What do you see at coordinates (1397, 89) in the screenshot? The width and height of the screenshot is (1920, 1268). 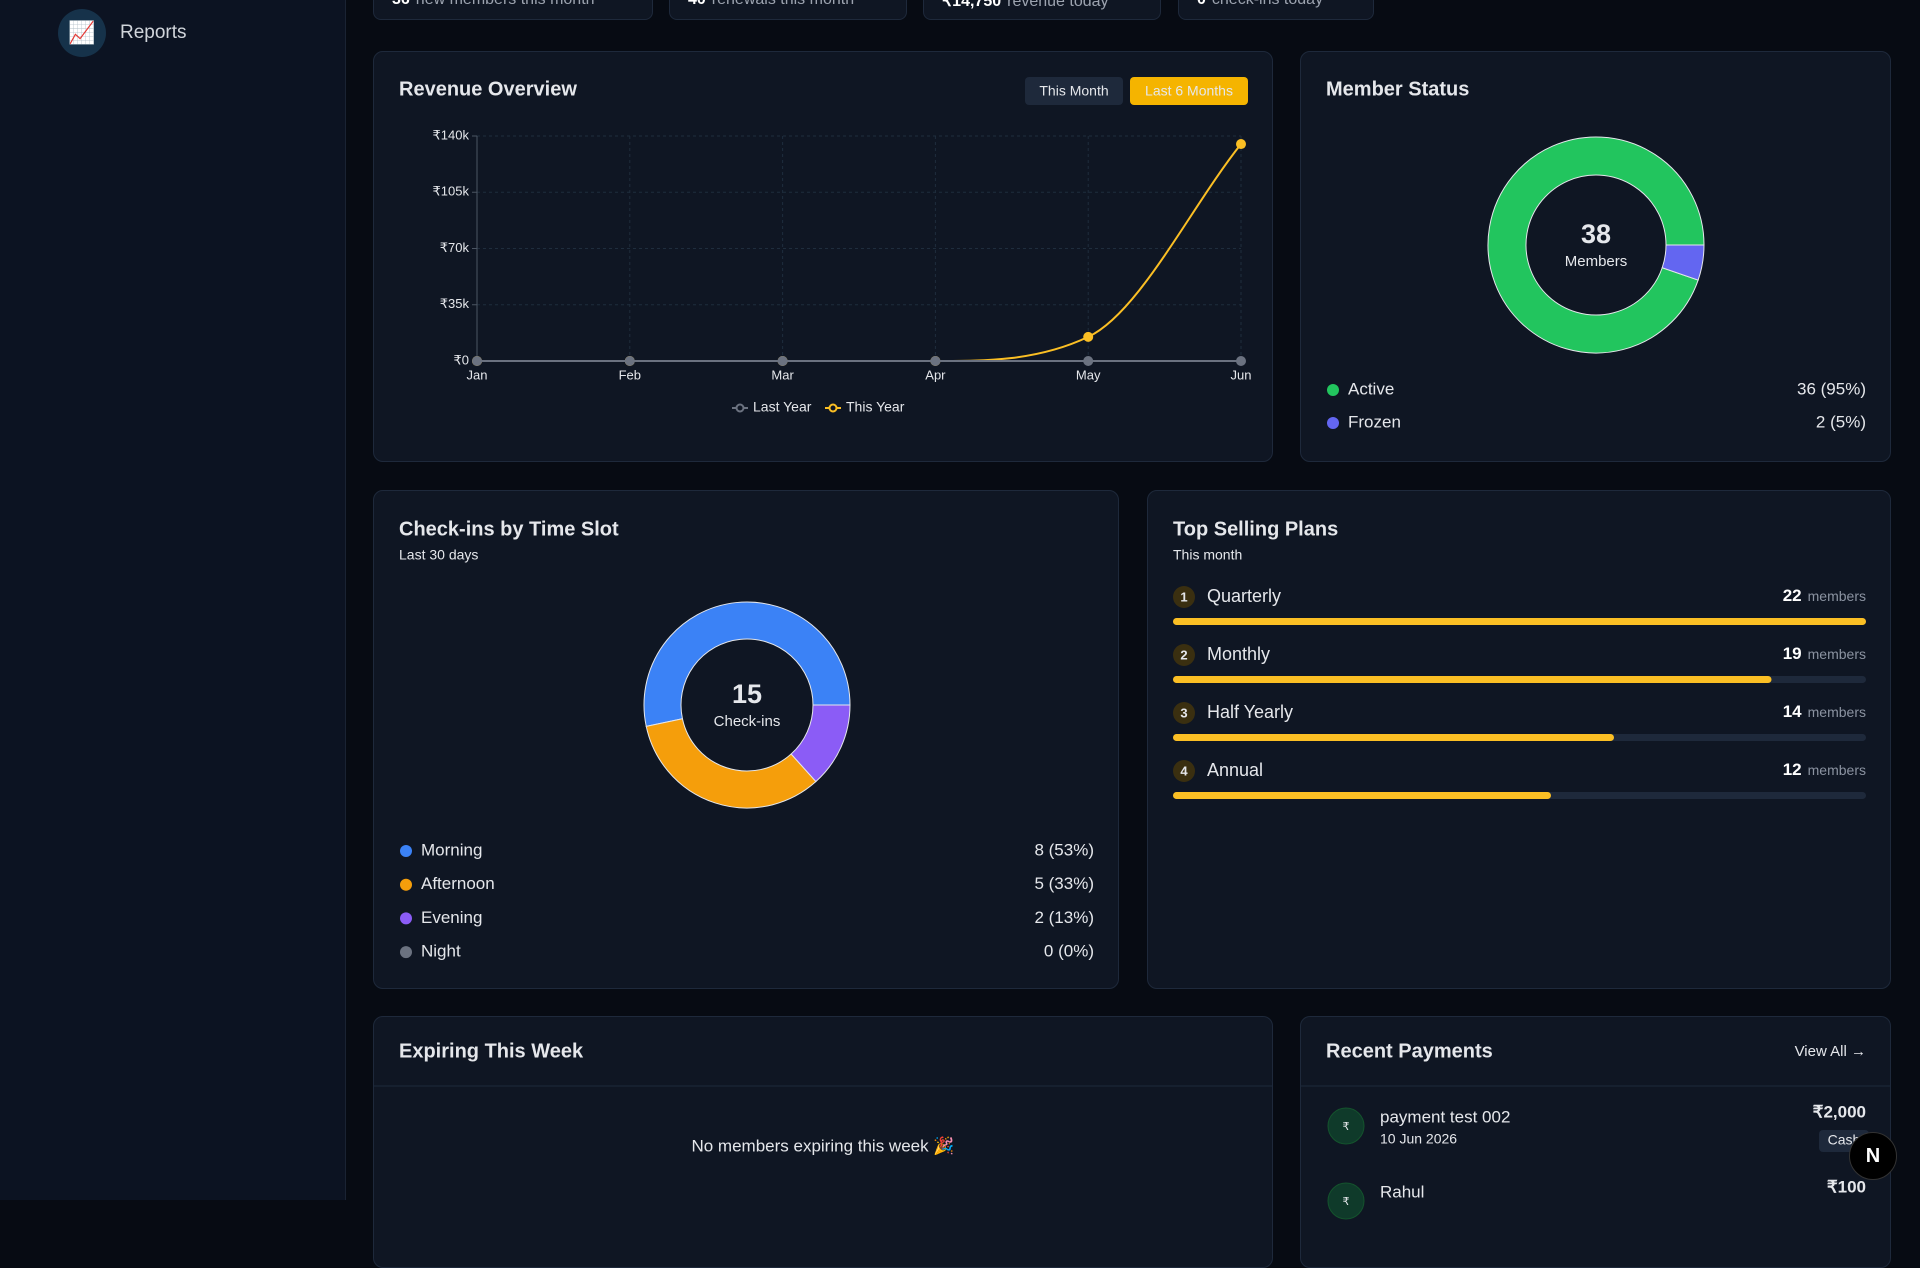 I see `card-title: Member Status` at bounding box center [1397, 89].